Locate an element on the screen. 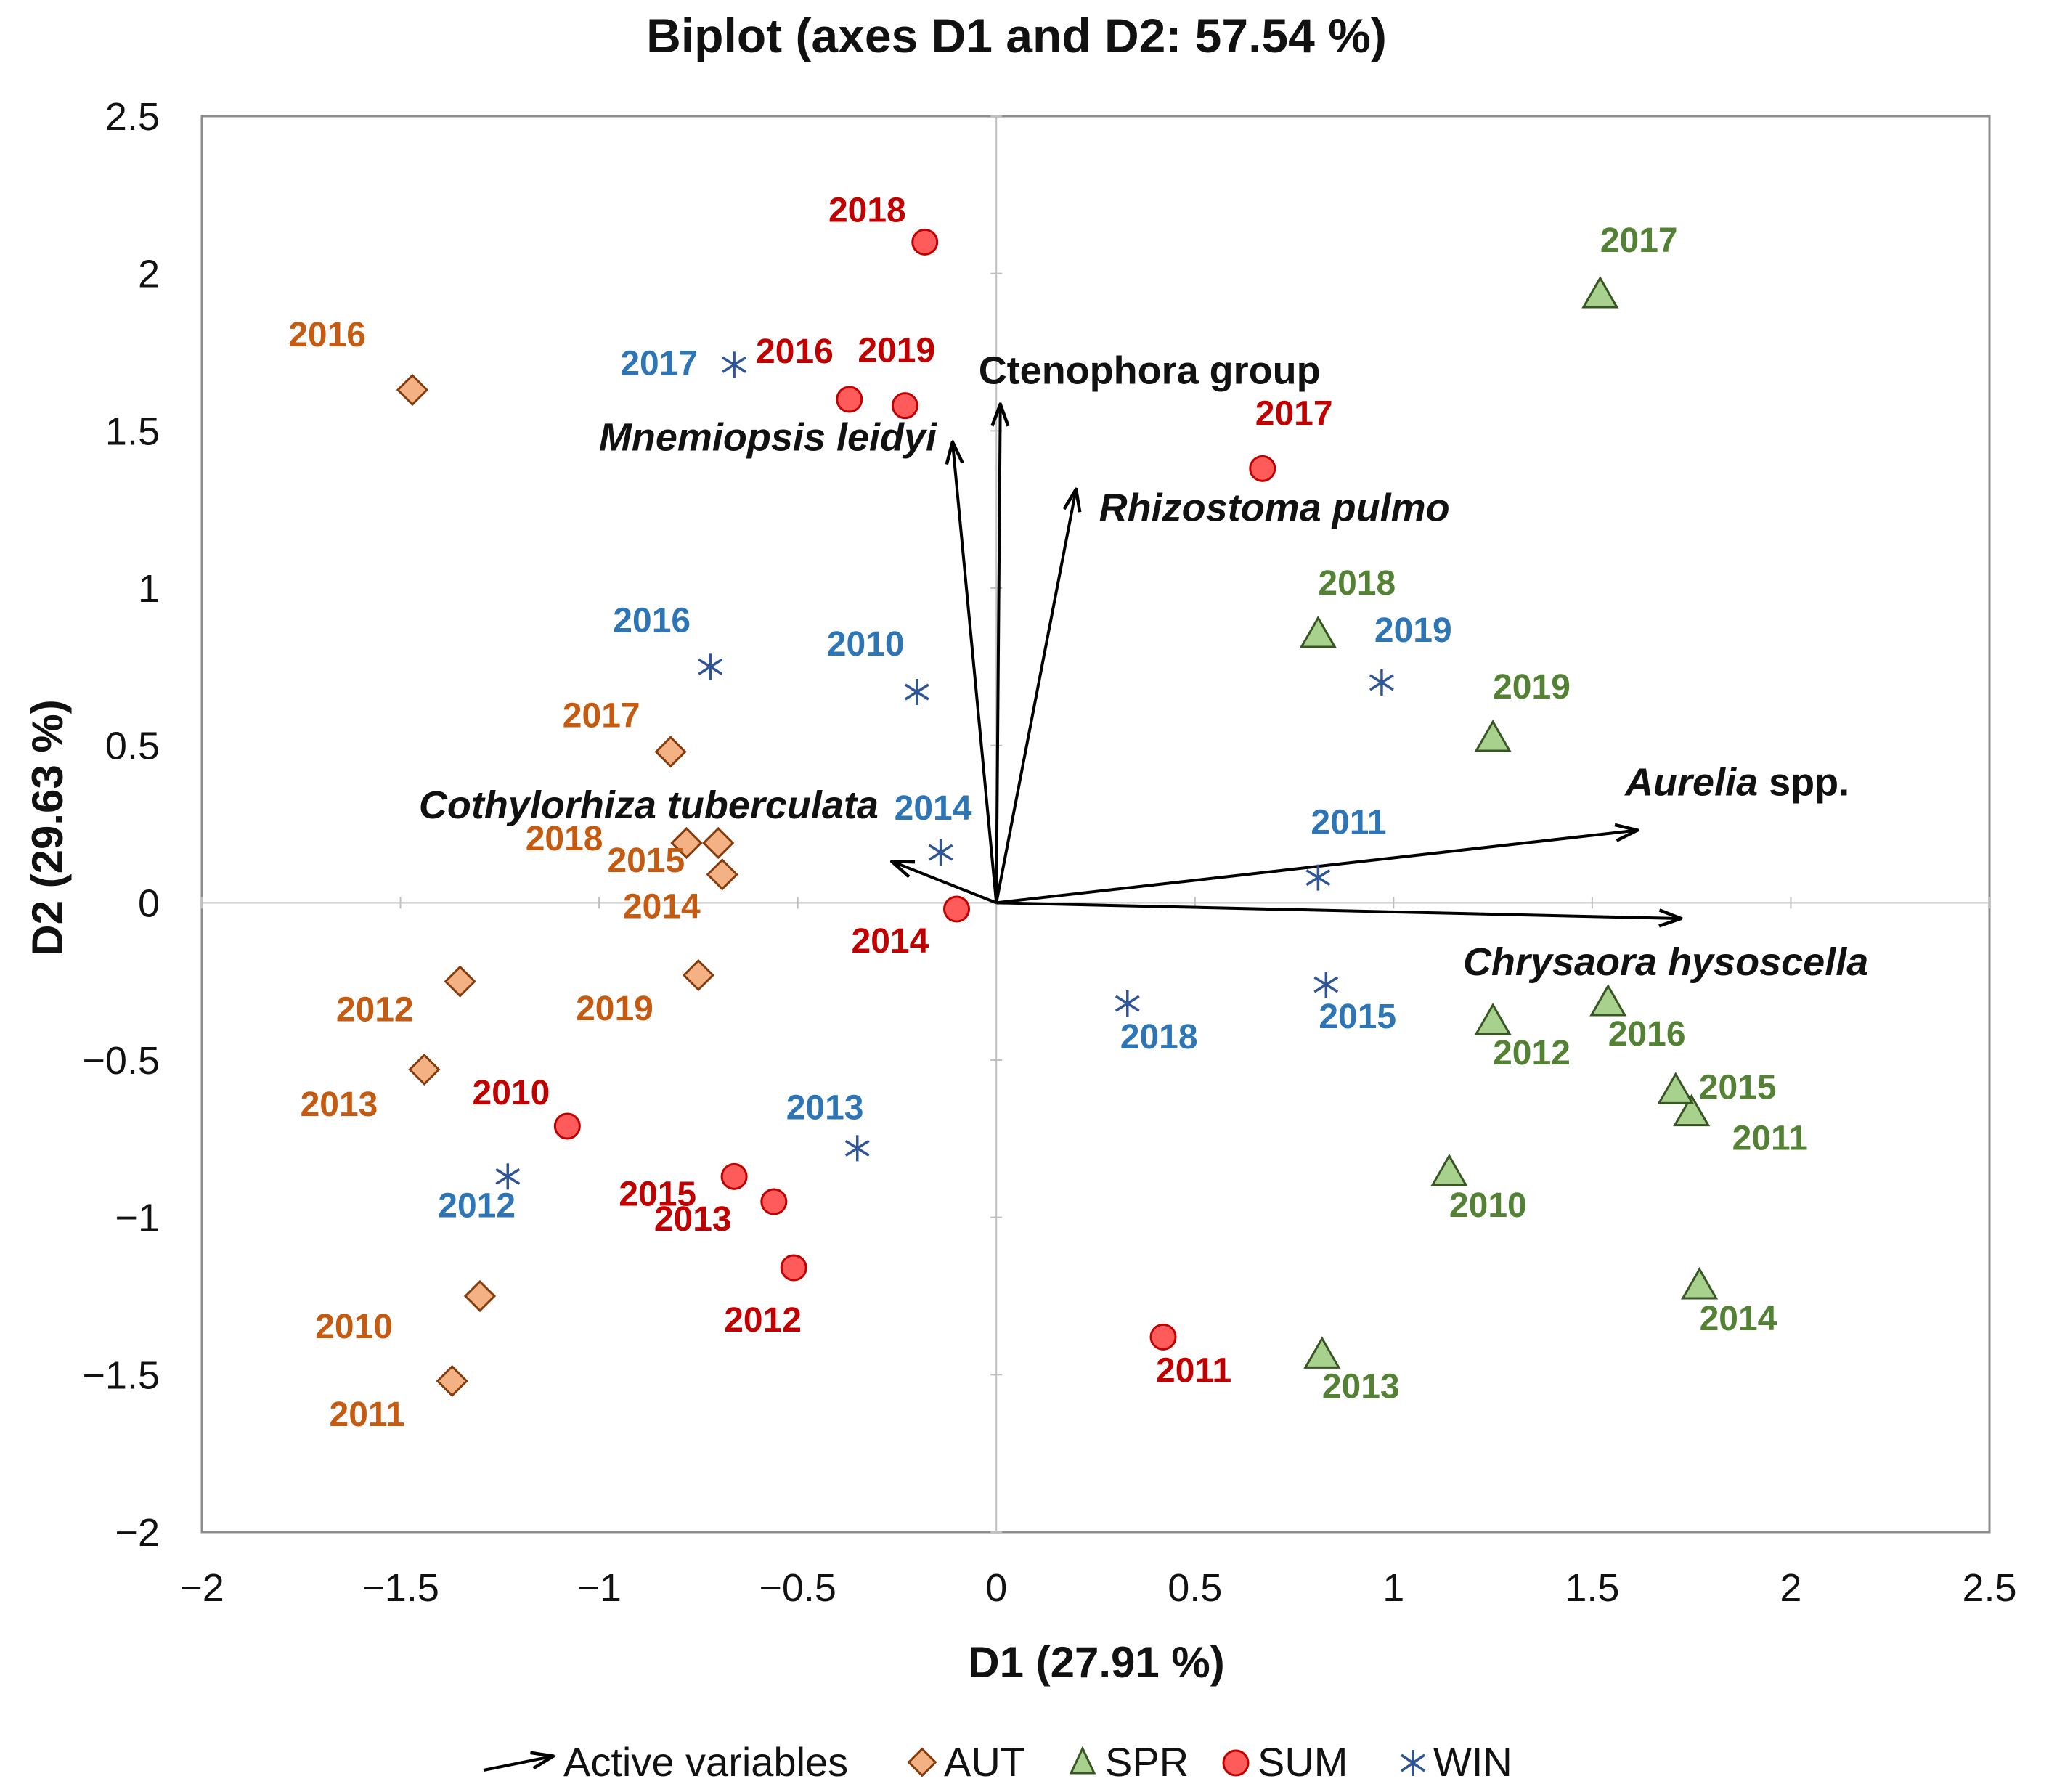 Image resolution: width=2049 pixels, height=1792 pixels. x-tick-label: −0.5 is located at coordinates (798, 1588).